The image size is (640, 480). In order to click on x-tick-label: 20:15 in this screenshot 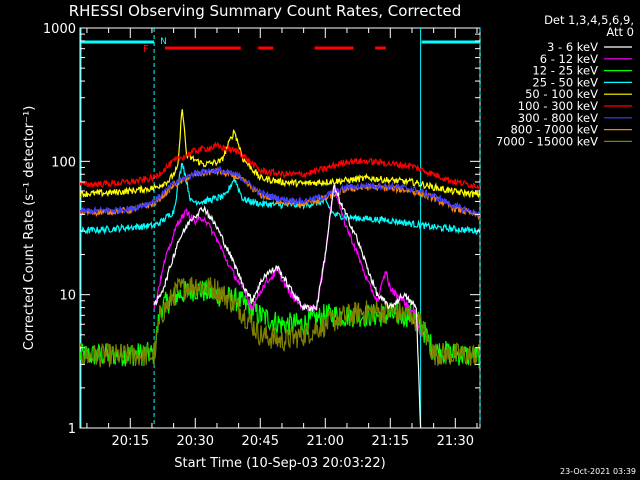, I will do `click(130, 441)`.